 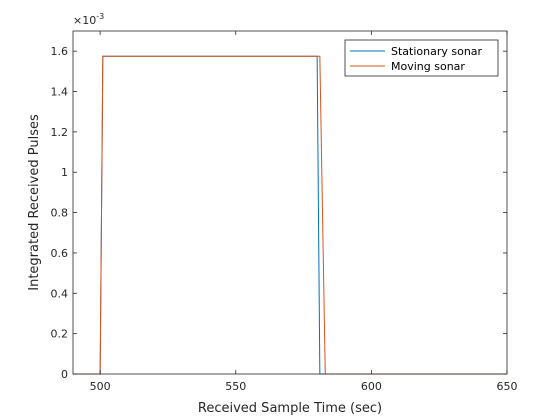 I want to click on y-axis-label: Integrated Received Pulses, so click(x=34, y=202).